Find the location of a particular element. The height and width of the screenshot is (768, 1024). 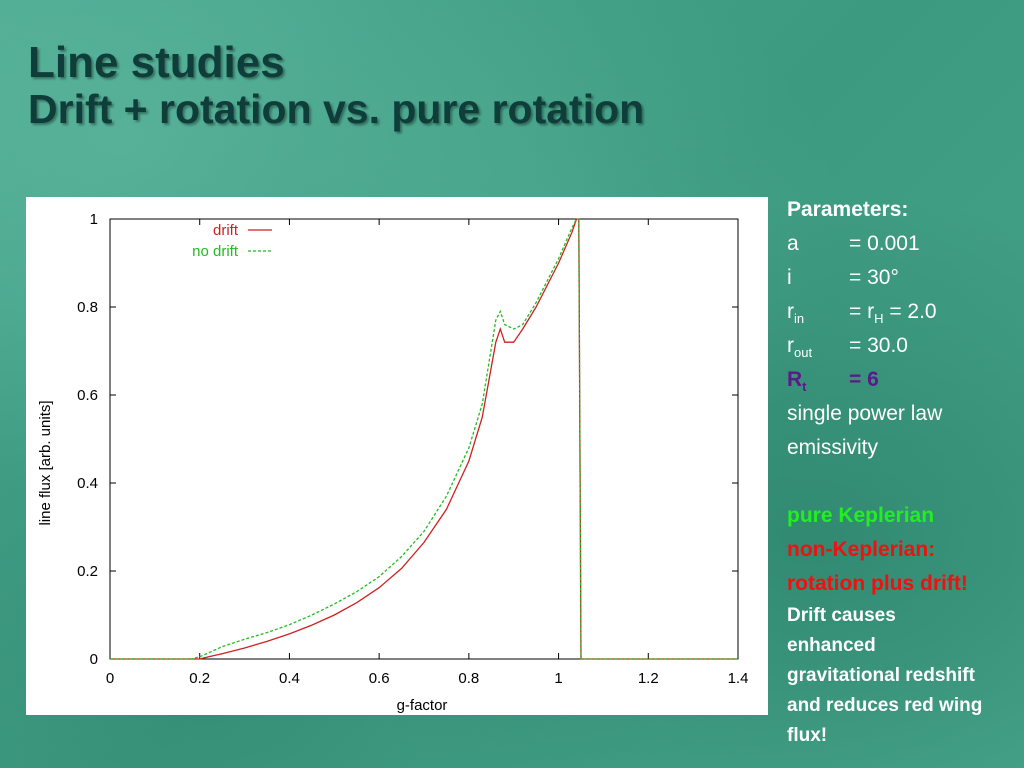

param-a: a = 0.001 is located at coordinates (904, 244).